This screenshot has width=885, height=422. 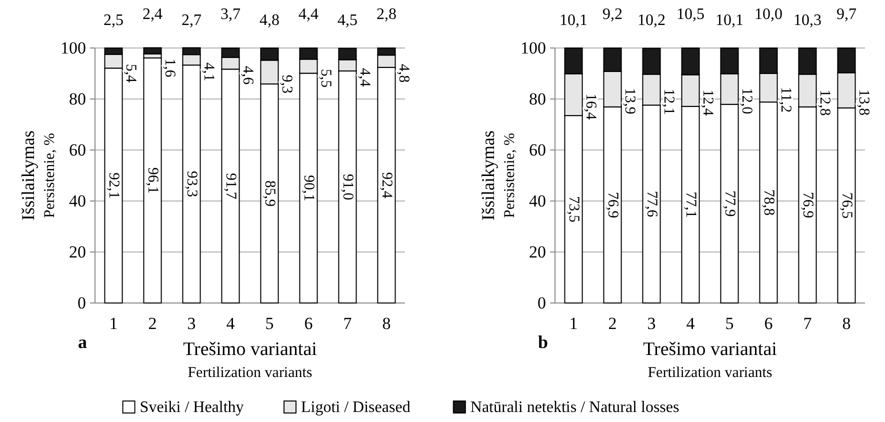 I want to click on data-label: 3,7, so click(x=230, y=14).